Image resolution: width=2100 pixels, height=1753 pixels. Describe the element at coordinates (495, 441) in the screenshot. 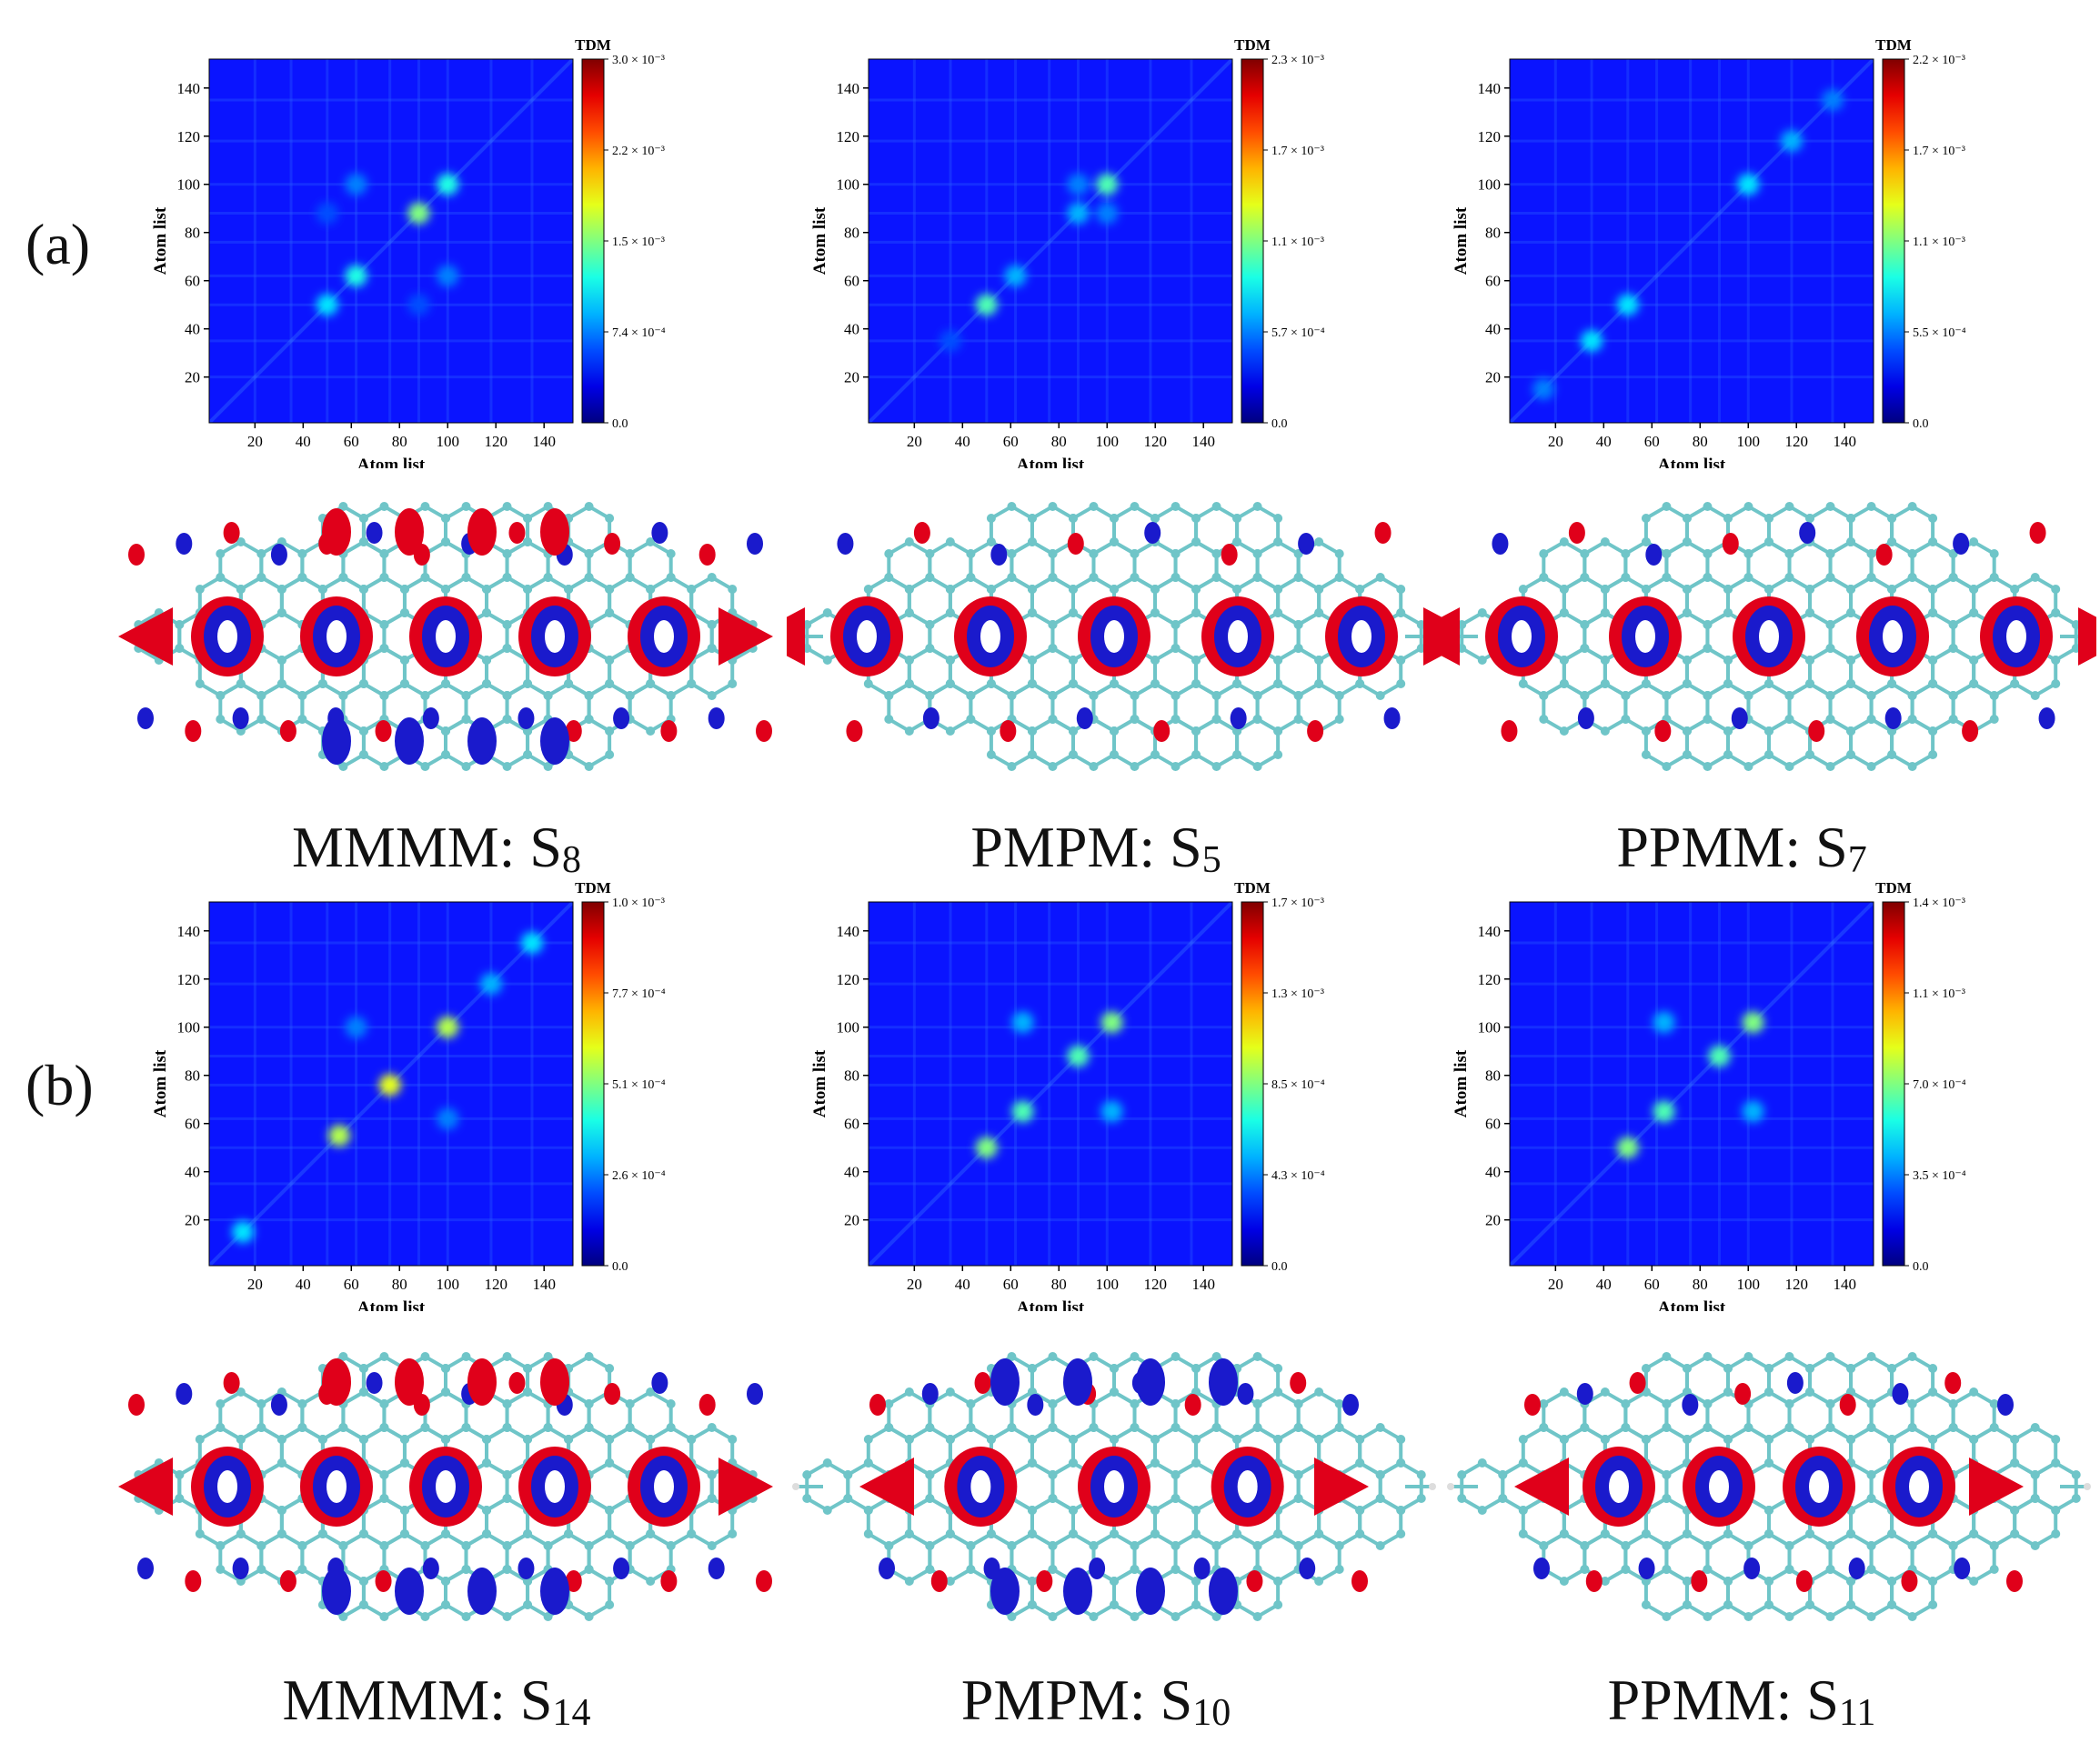

I see `x-tick-label: 120` at that location.